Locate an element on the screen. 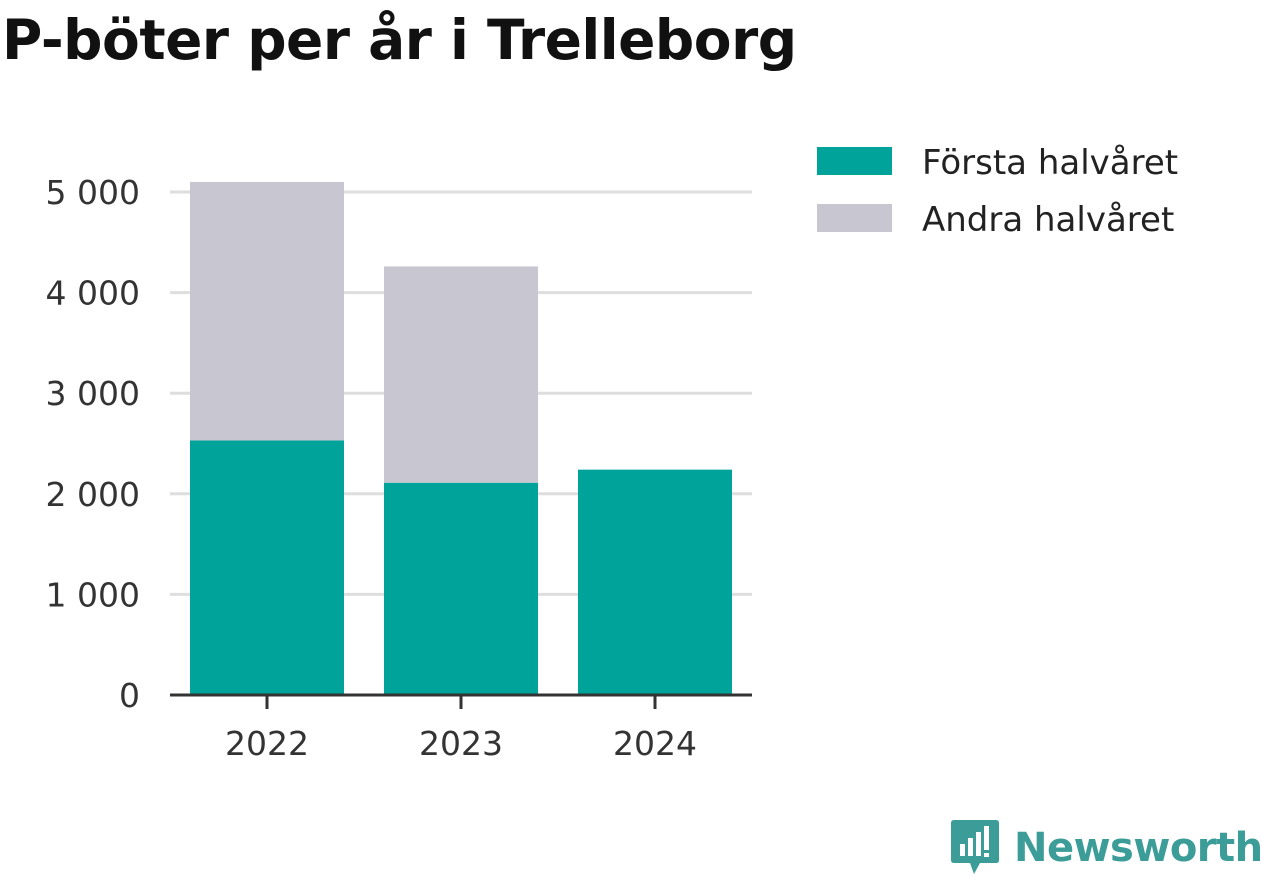 This screenshot has width=1262, height=879. y-tick-label: 1 000 is located at coordinates (93, 594).